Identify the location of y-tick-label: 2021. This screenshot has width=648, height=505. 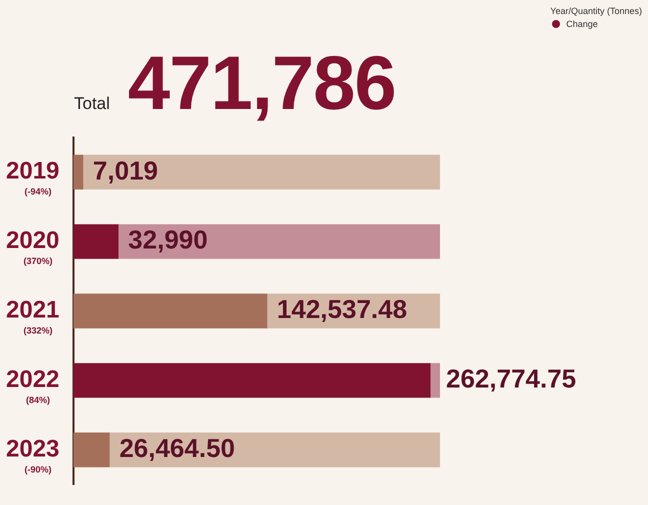
(33, 310).